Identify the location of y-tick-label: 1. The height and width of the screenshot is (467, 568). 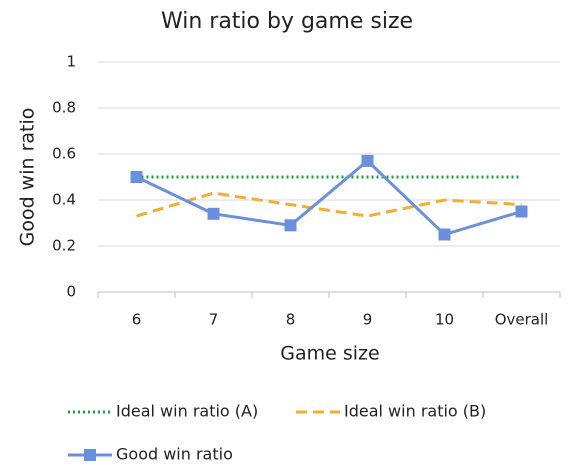
(71, 62).